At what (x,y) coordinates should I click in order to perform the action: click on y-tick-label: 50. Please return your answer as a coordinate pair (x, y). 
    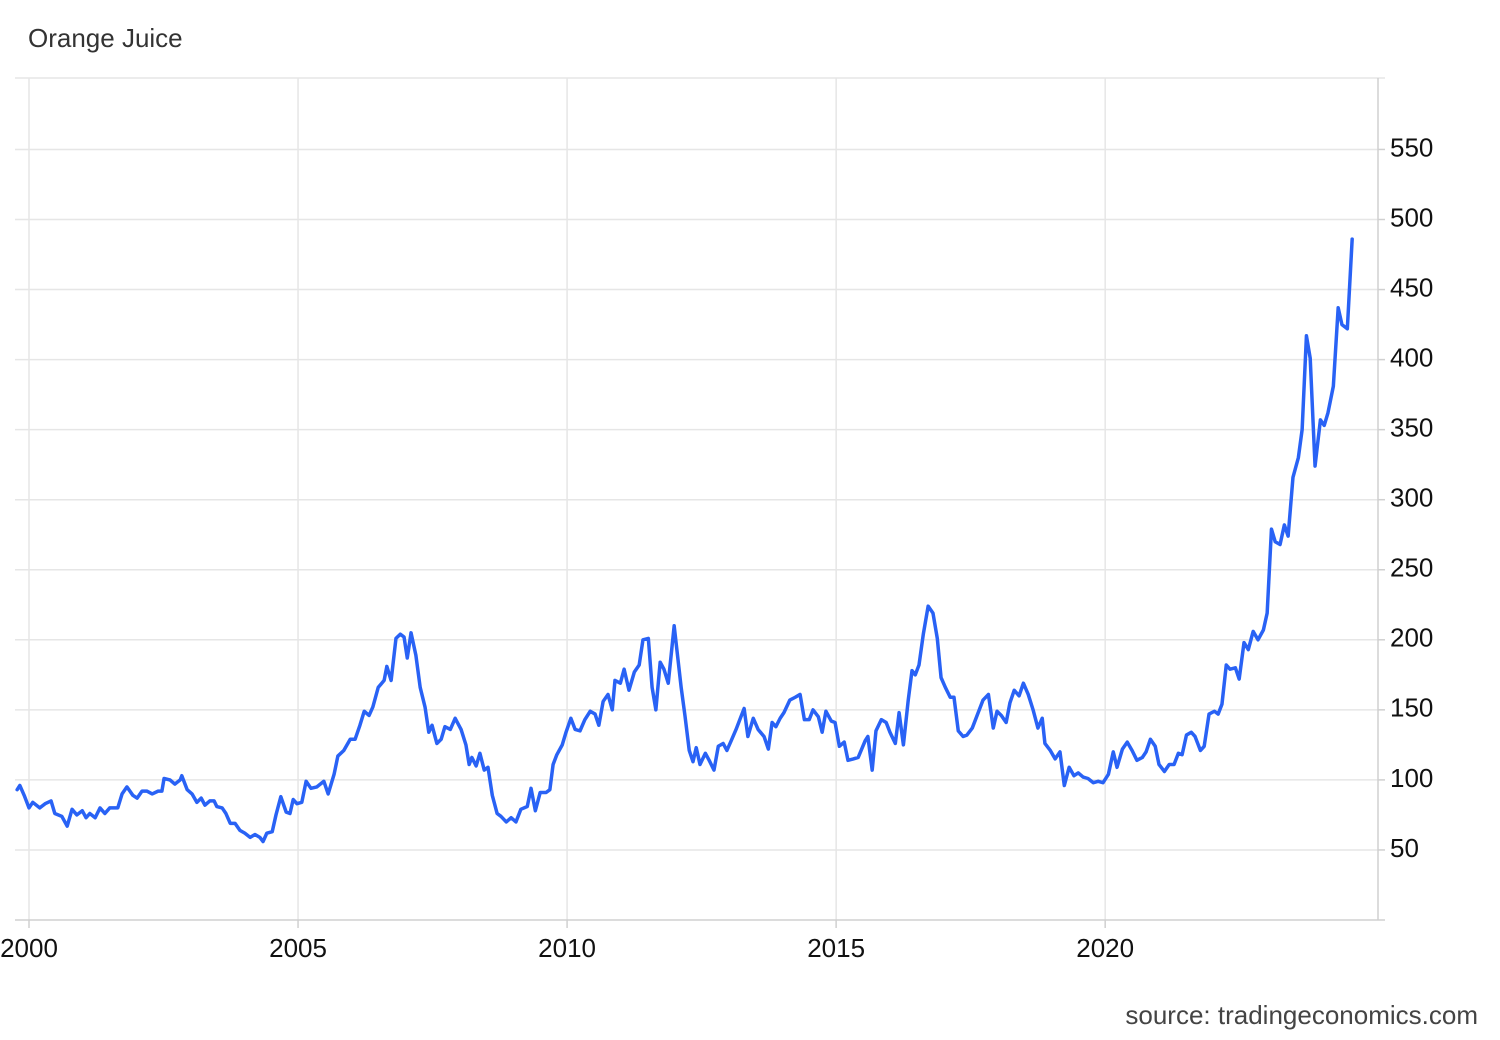
    Looking at the image, I should click on (1404, 848).